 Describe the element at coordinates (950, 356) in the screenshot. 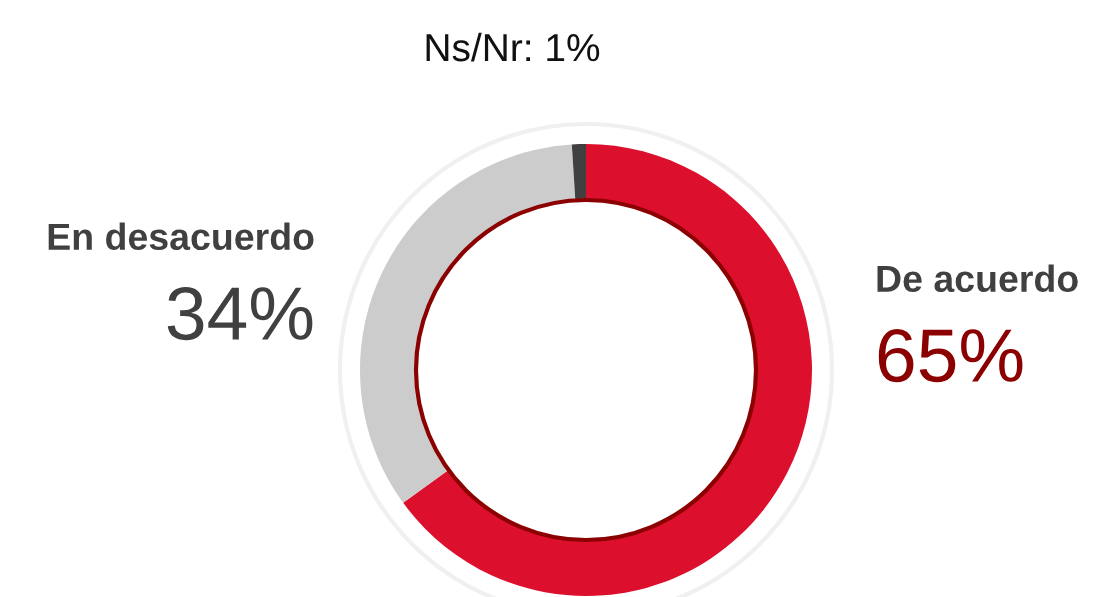

I see `data-label: 65%` at that location.